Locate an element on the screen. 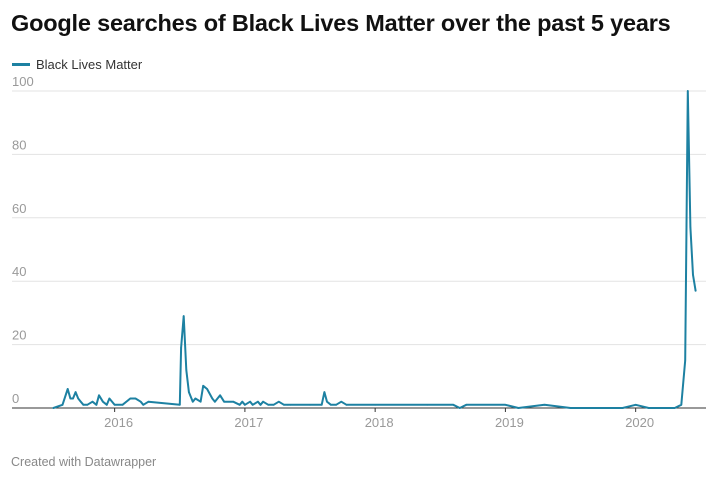 This screenshot has height=488, width=720. x-axis-ticks: 2016 2017 2018 2019 2020 is located at coordinates (379, 419).